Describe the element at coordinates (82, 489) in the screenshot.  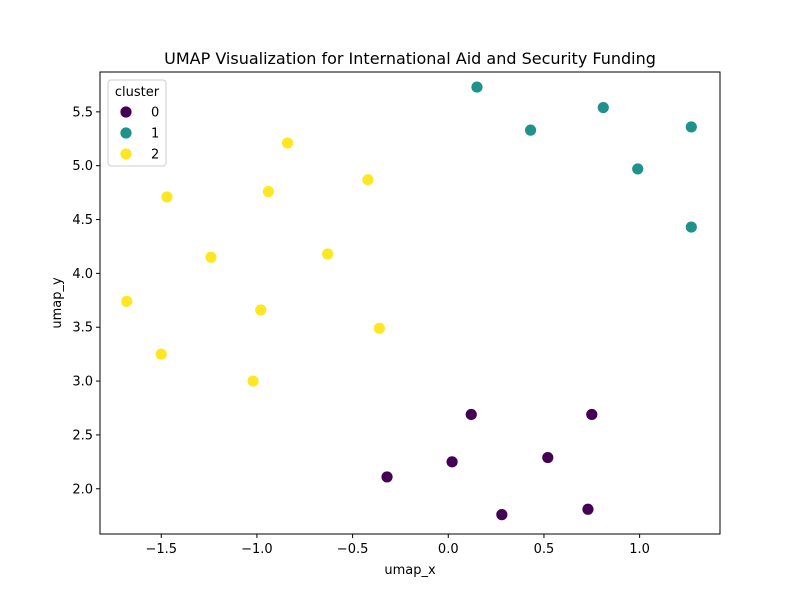
I see `y-tick-label: 2.0` at that location.